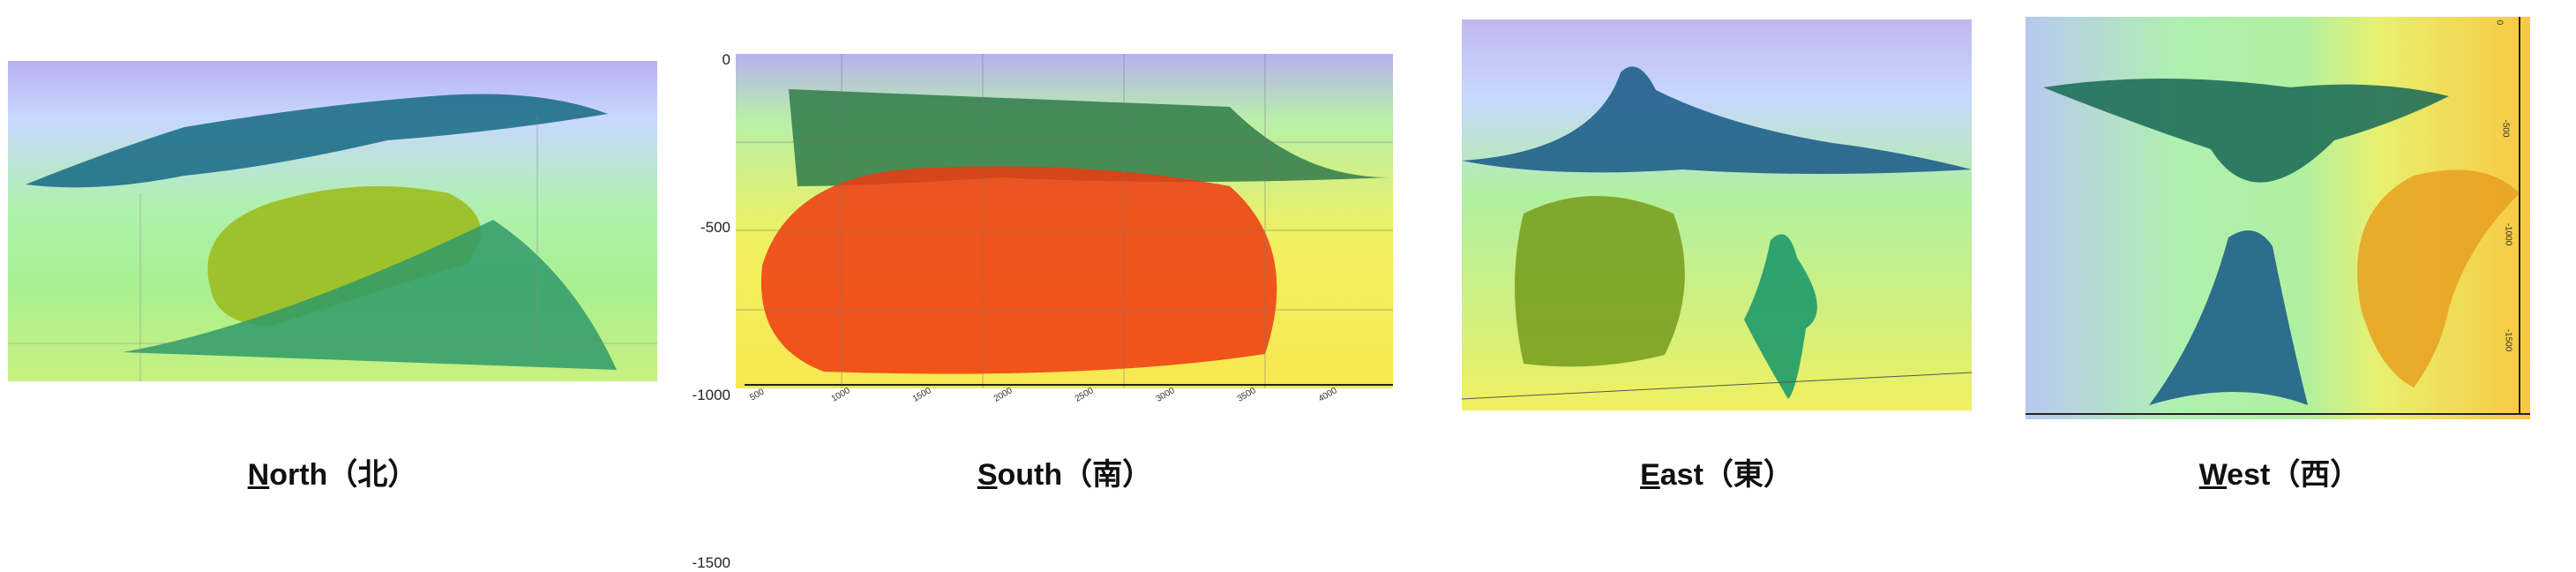  Describe the element at coordinates (726, 60) in the screenshot. I see `y-tick-label: 0` at that location.